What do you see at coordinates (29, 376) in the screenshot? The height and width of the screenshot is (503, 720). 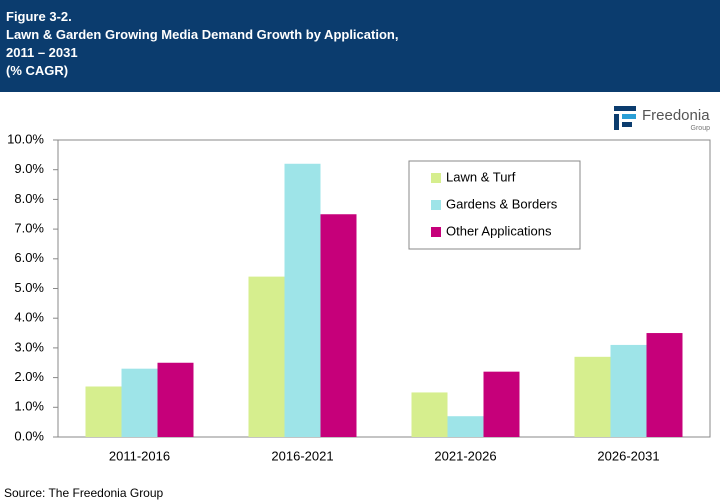 I see `y-tick-label: 2.0%` at bounding box center [29, 376].